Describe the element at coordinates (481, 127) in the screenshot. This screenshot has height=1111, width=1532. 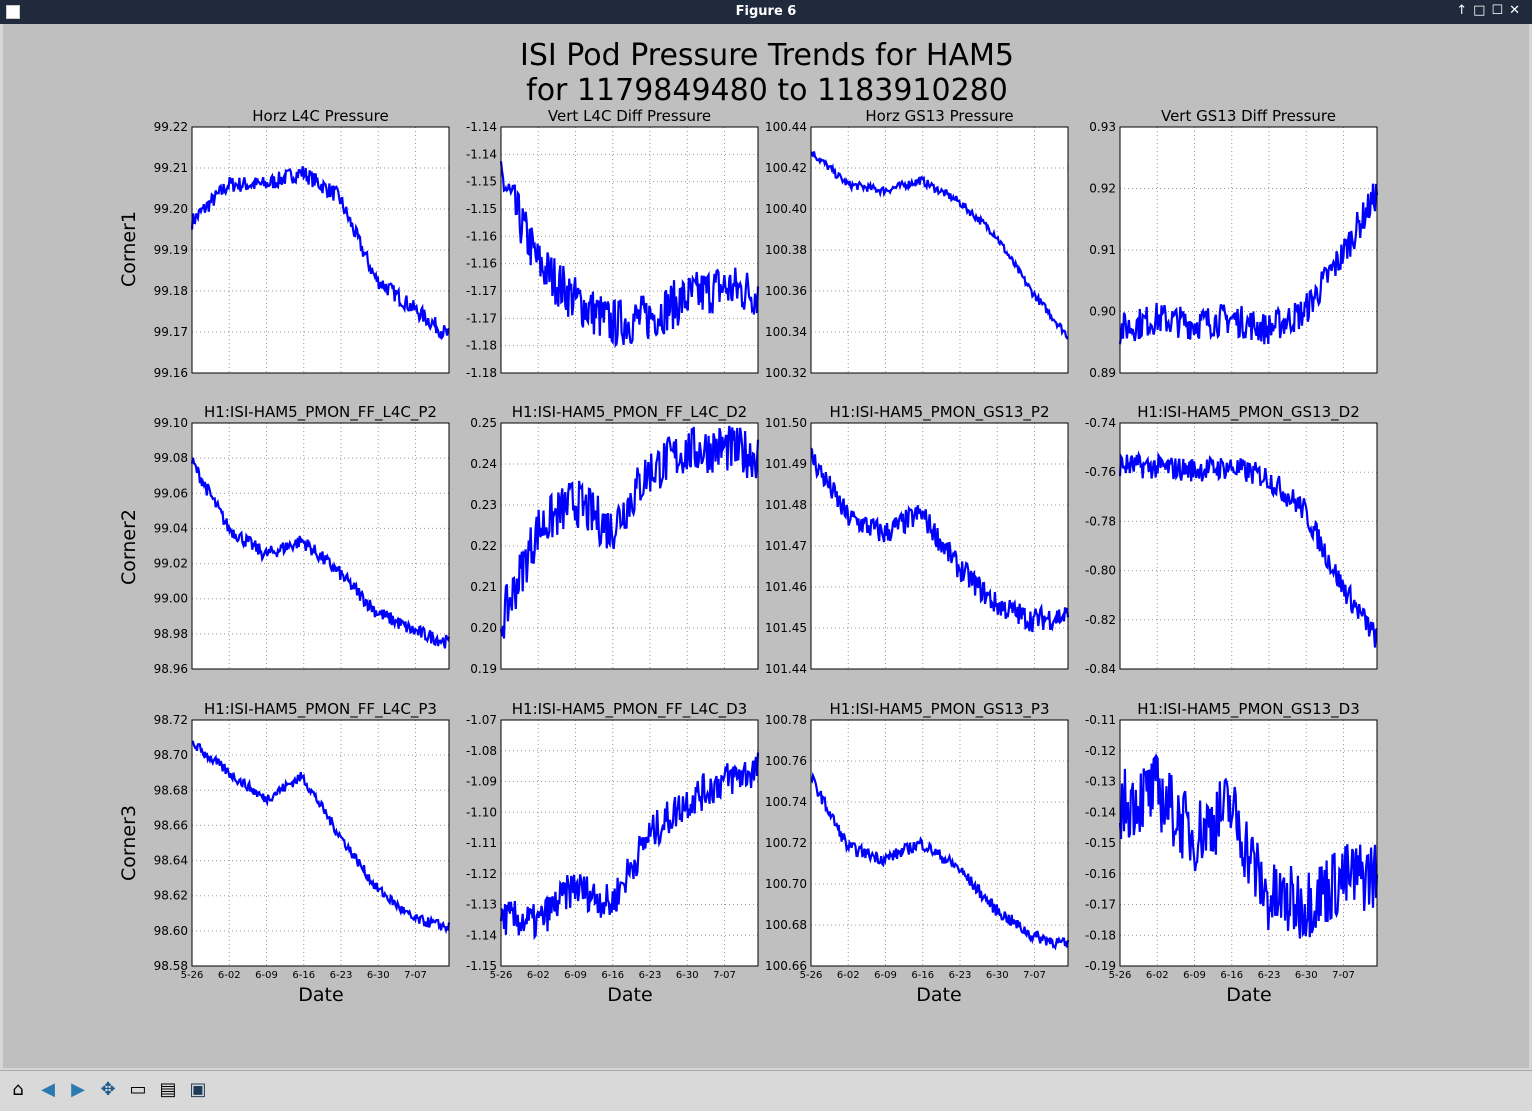
I see `ytick-1-0: -1.14` at that location.